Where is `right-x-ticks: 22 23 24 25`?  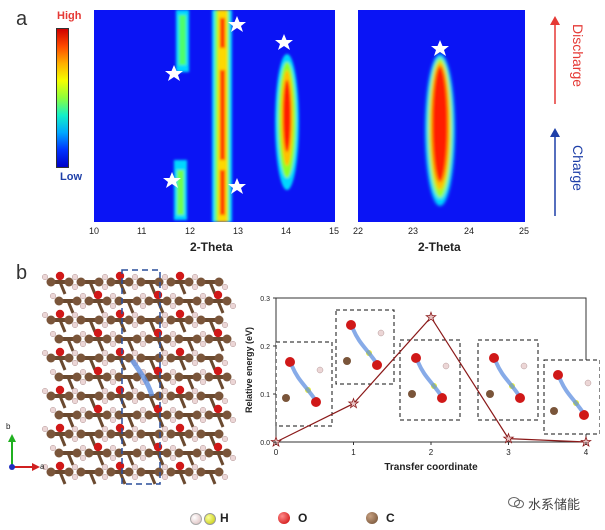
right-x-ticks: 22 23 24 25 is located at coordinates (441, 231).